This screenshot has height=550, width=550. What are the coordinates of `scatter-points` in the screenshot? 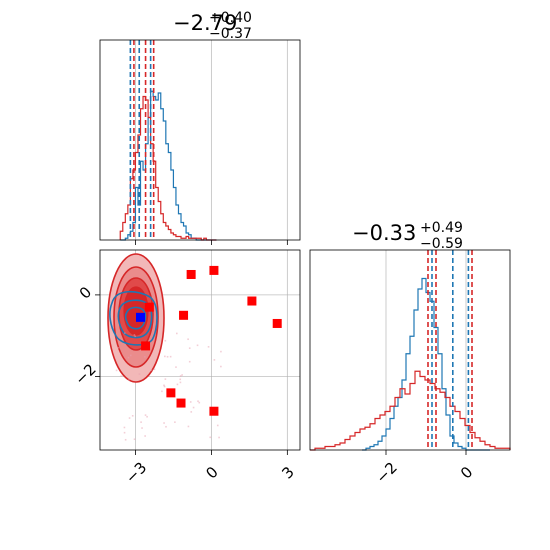 It's located at (209, 340).